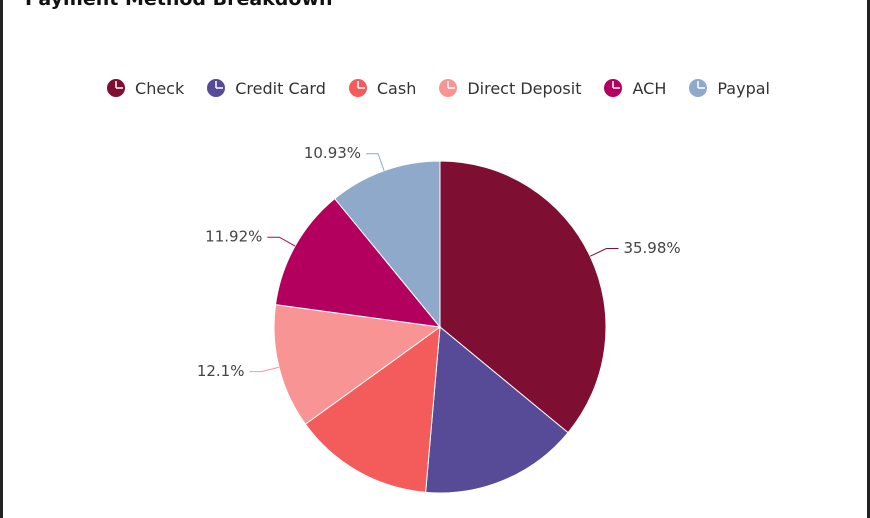 The width and height of the screenshot is (870, 518). Describe the element at coordinates (280, 88) in the screenshot. I see `legend-label: Credit Card` at that location.